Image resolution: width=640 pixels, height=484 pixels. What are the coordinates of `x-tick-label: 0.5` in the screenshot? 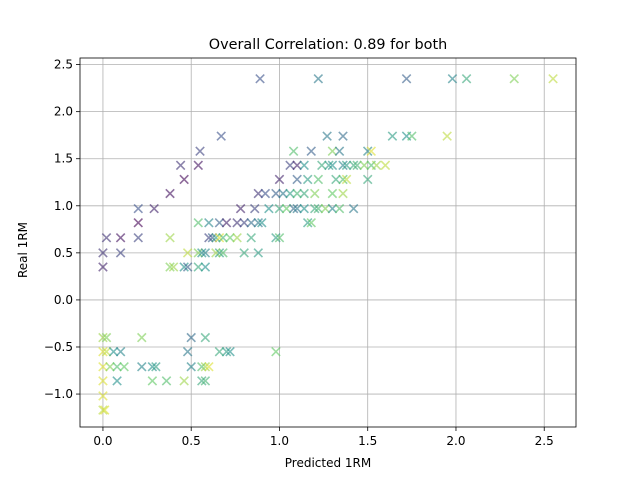 It's located at (191, 441).